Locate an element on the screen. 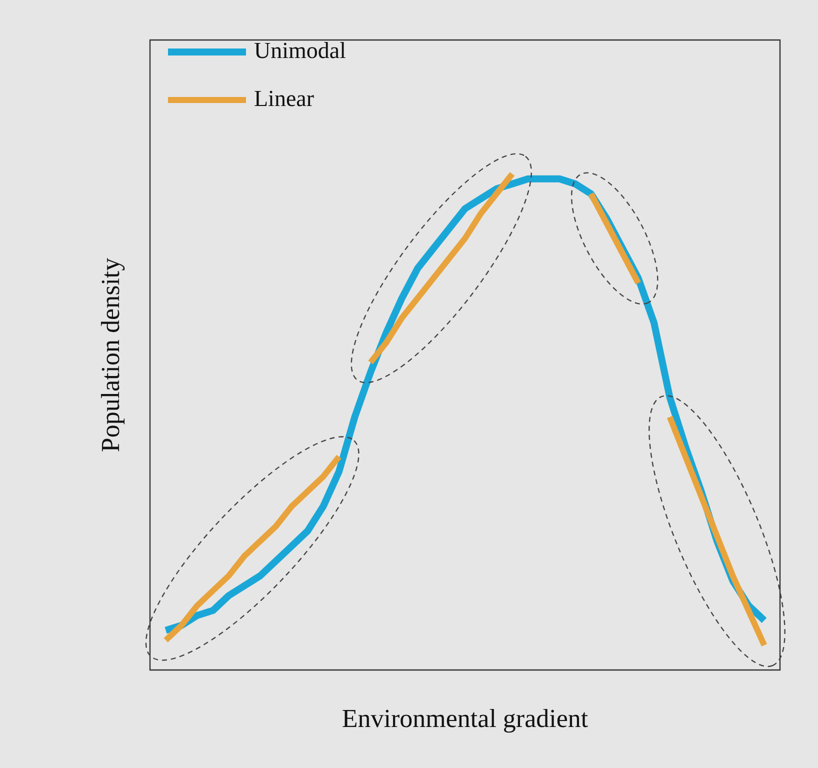  x-axis-title: Environmental gradient is located at coordinates (465, 718).